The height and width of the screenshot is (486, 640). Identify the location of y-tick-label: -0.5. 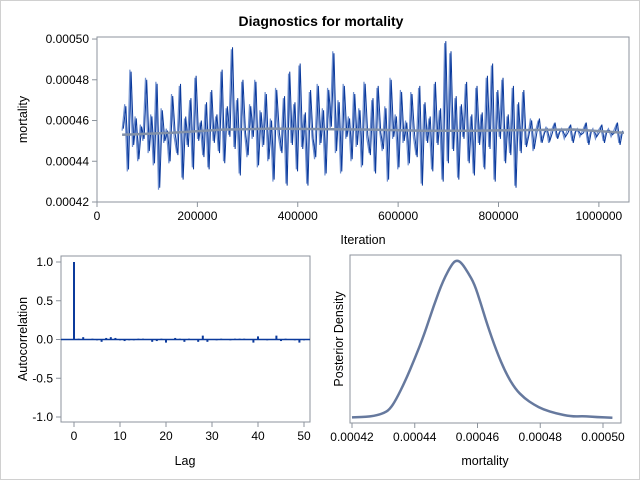
(42, 378).